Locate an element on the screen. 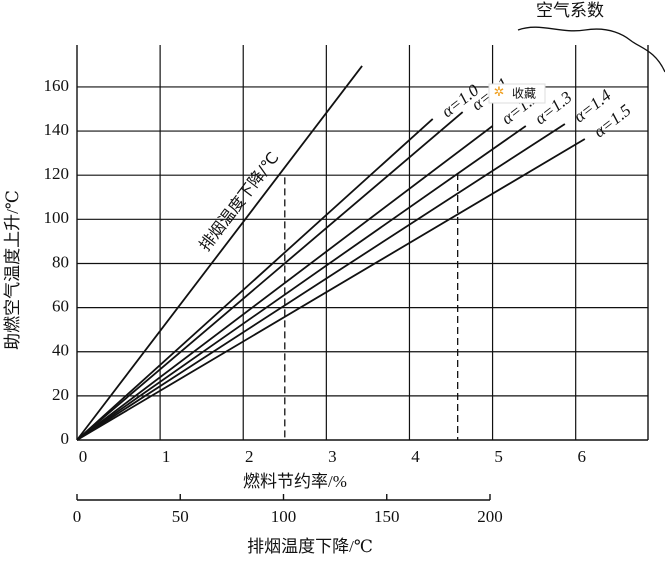 The width and height of the screenshot is (665, 563). button-box is located at coordinates (517, 93).